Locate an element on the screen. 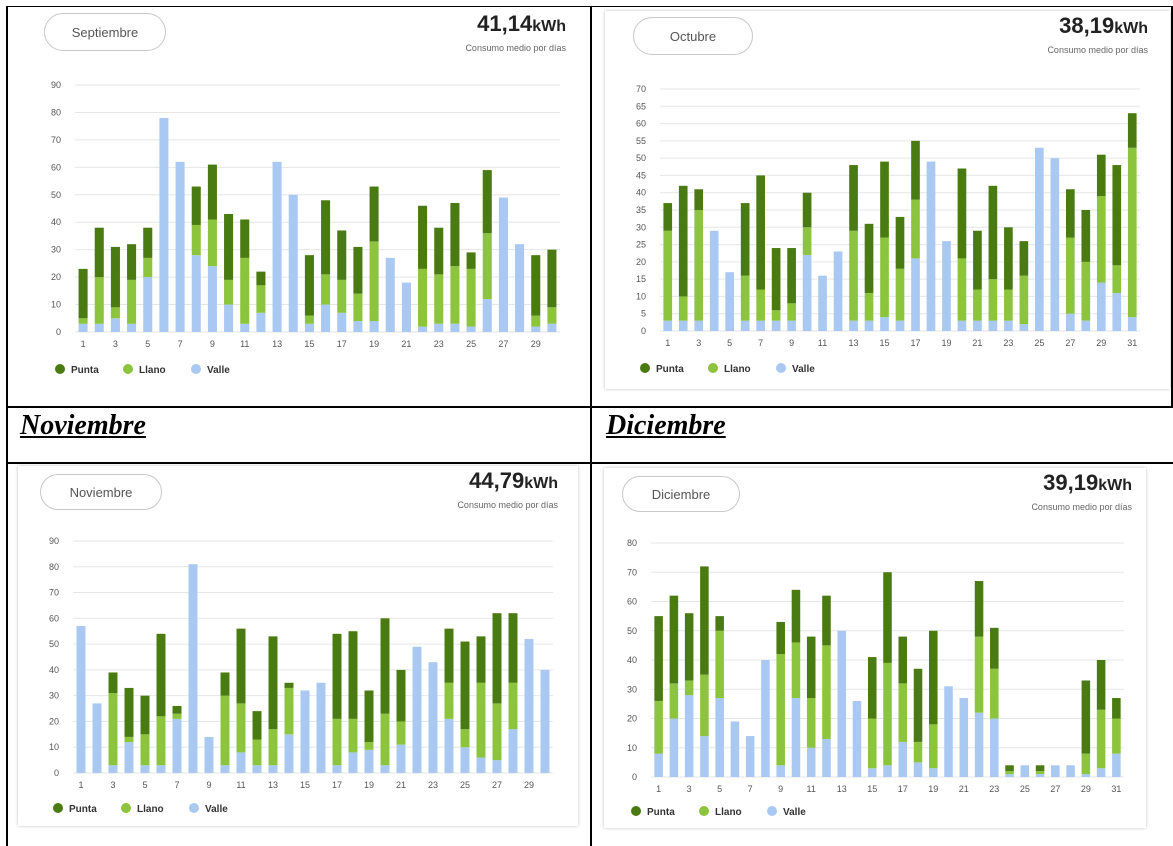  y-tick-label: 90 is located at coordinates (56, 85).